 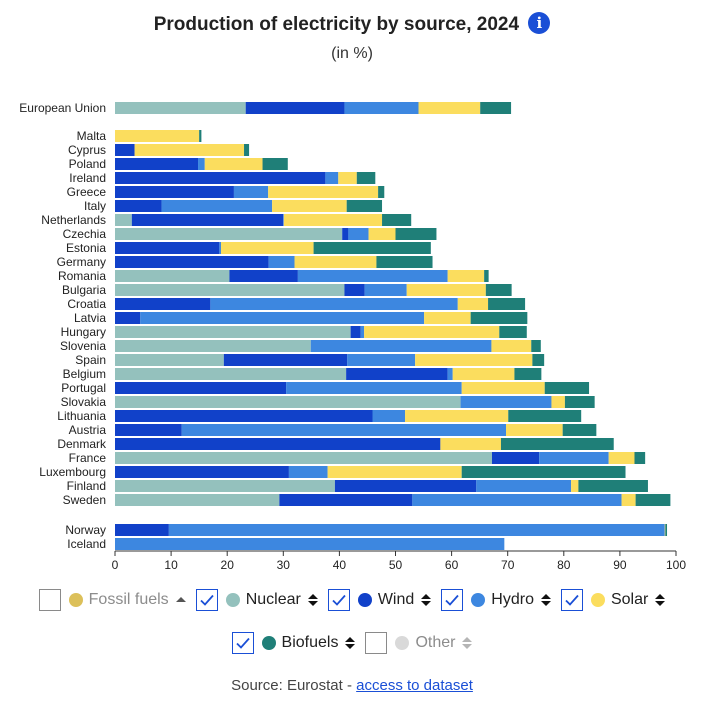 What do you see at coordinates (452, 600) in the screenshot?
I see `hydro-checkbox` at bounding box center [452, 600].